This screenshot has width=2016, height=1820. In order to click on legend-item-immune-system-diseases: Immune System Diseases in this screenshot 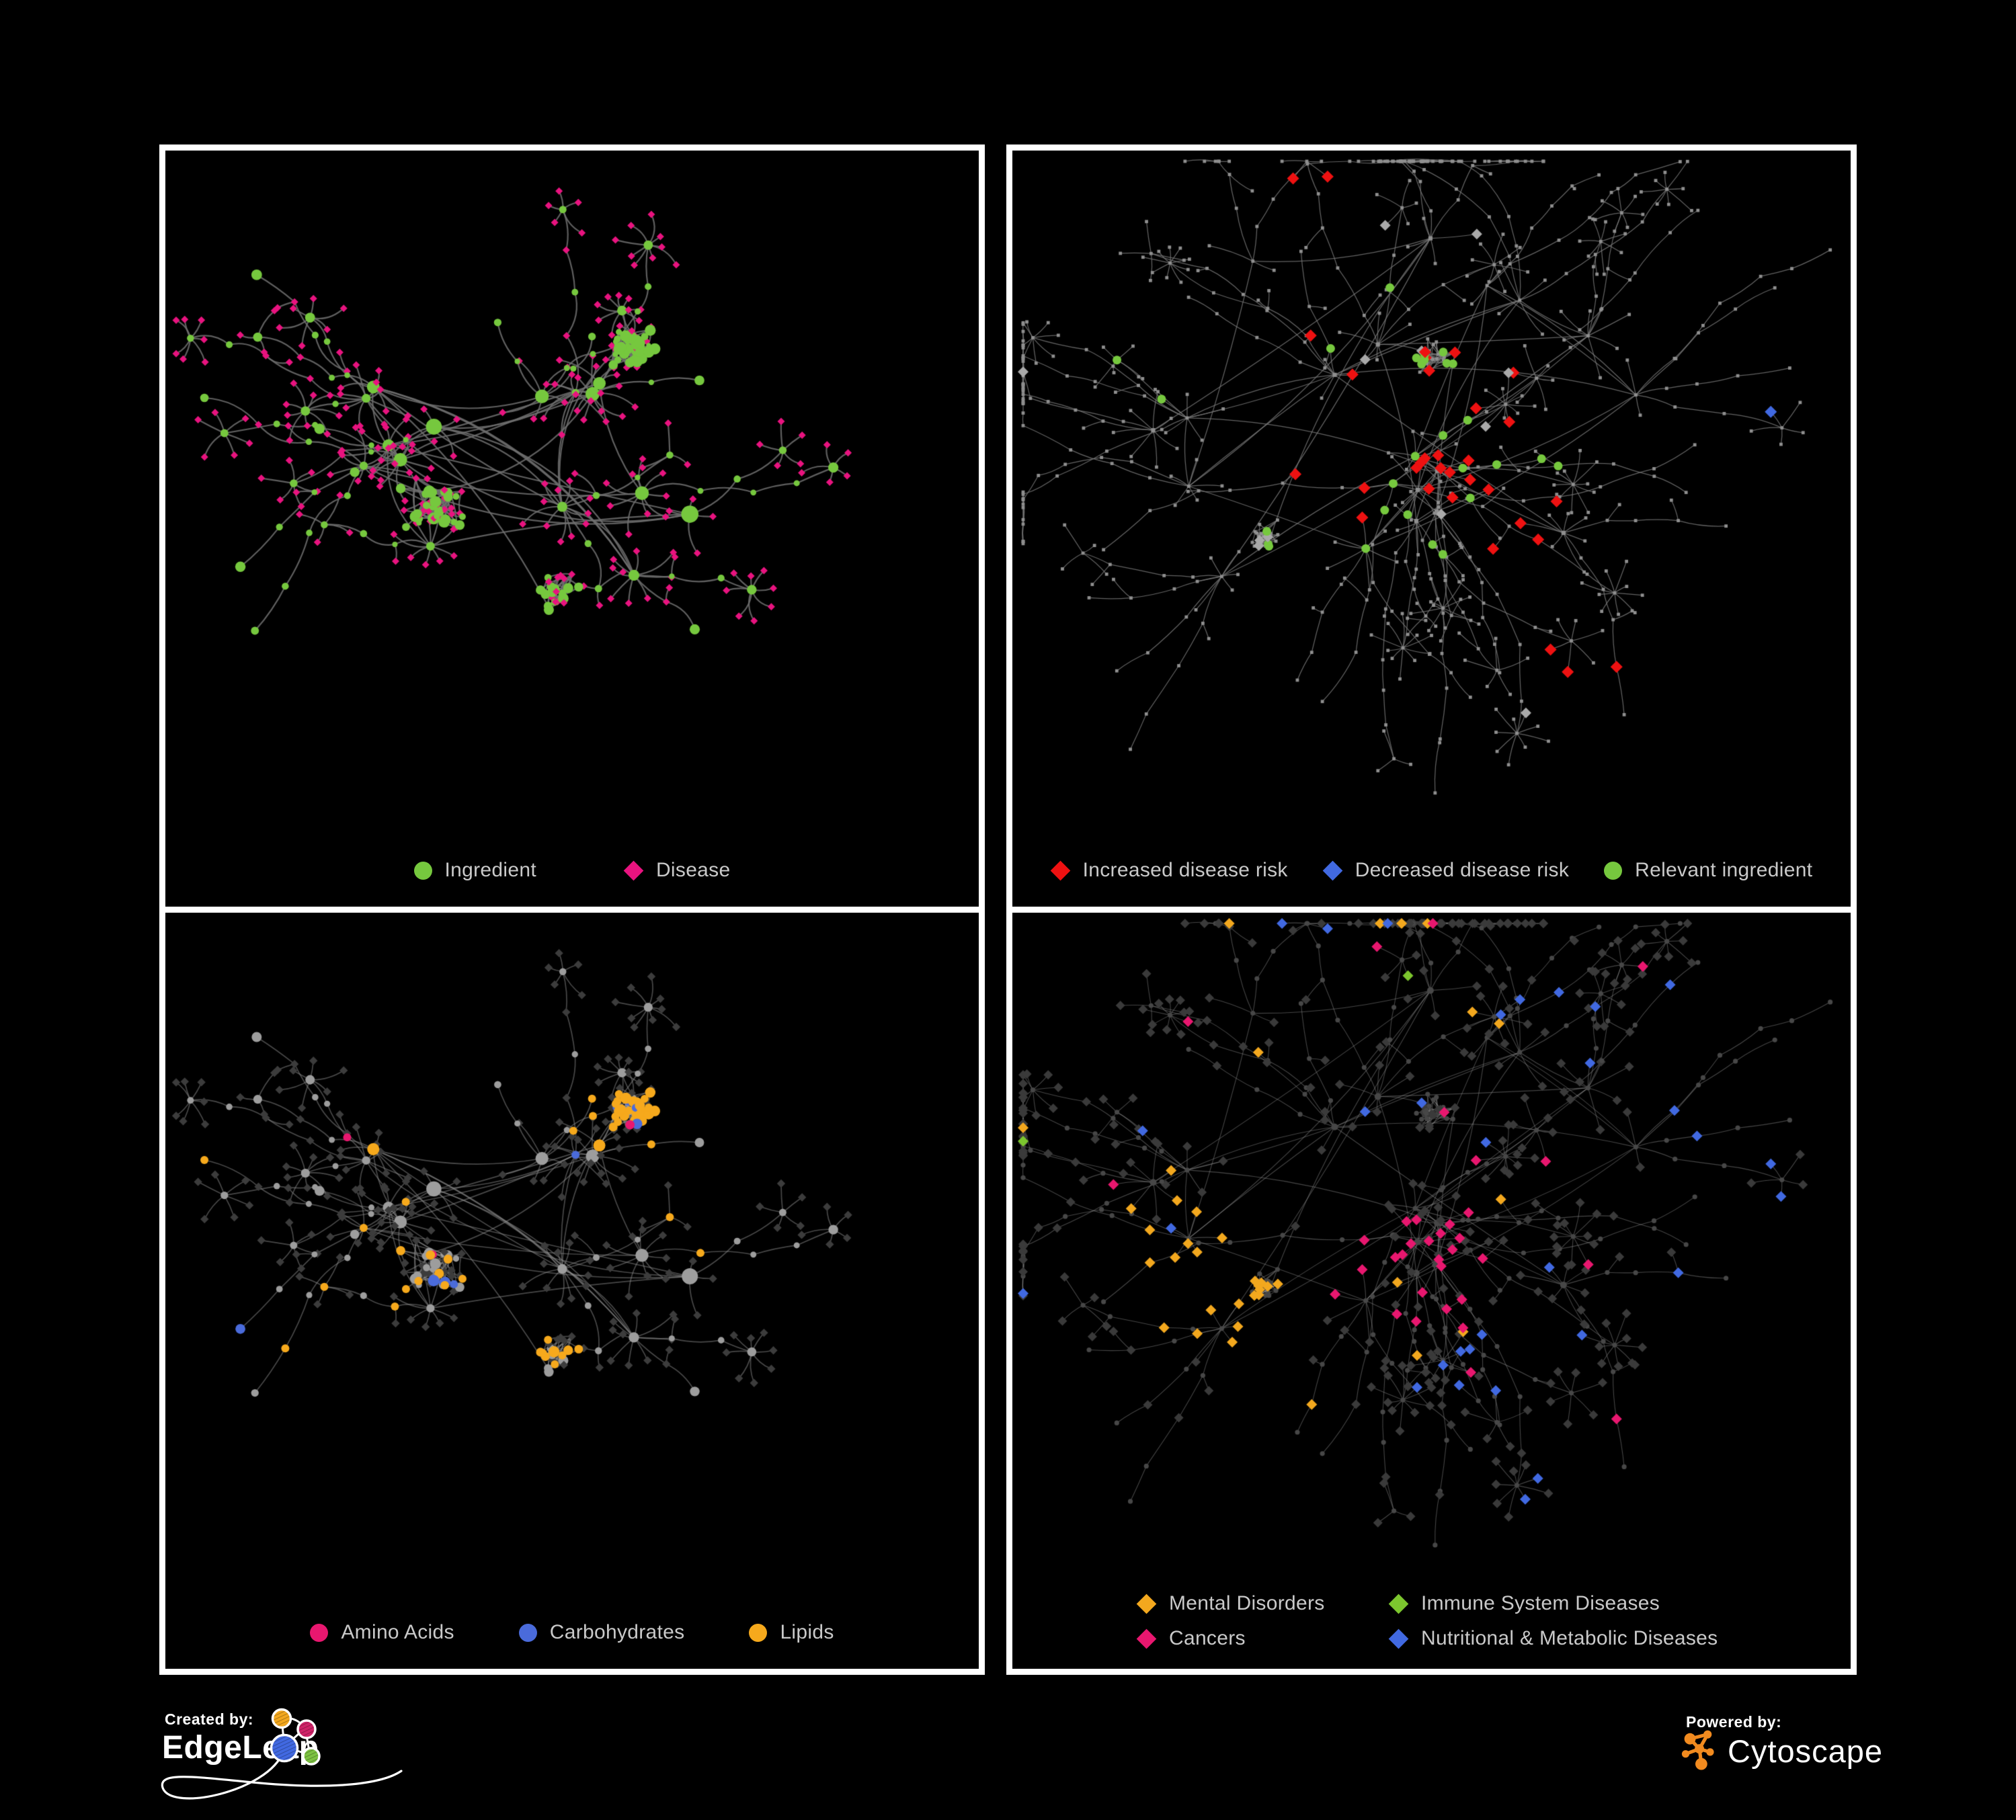, I will do `click(1553, 1604)`.